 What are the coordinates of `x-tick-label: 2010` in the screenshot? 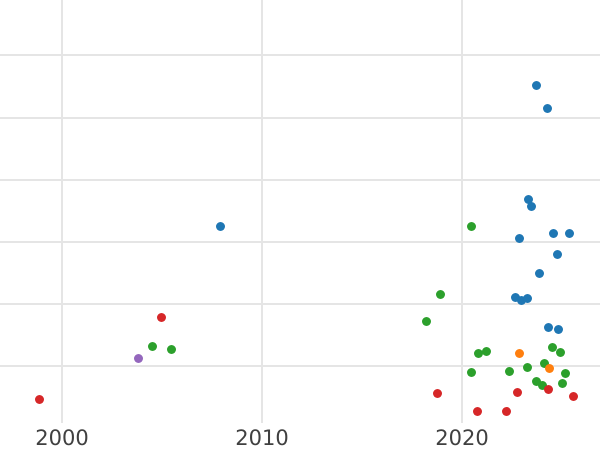 It's located at (262, 438).